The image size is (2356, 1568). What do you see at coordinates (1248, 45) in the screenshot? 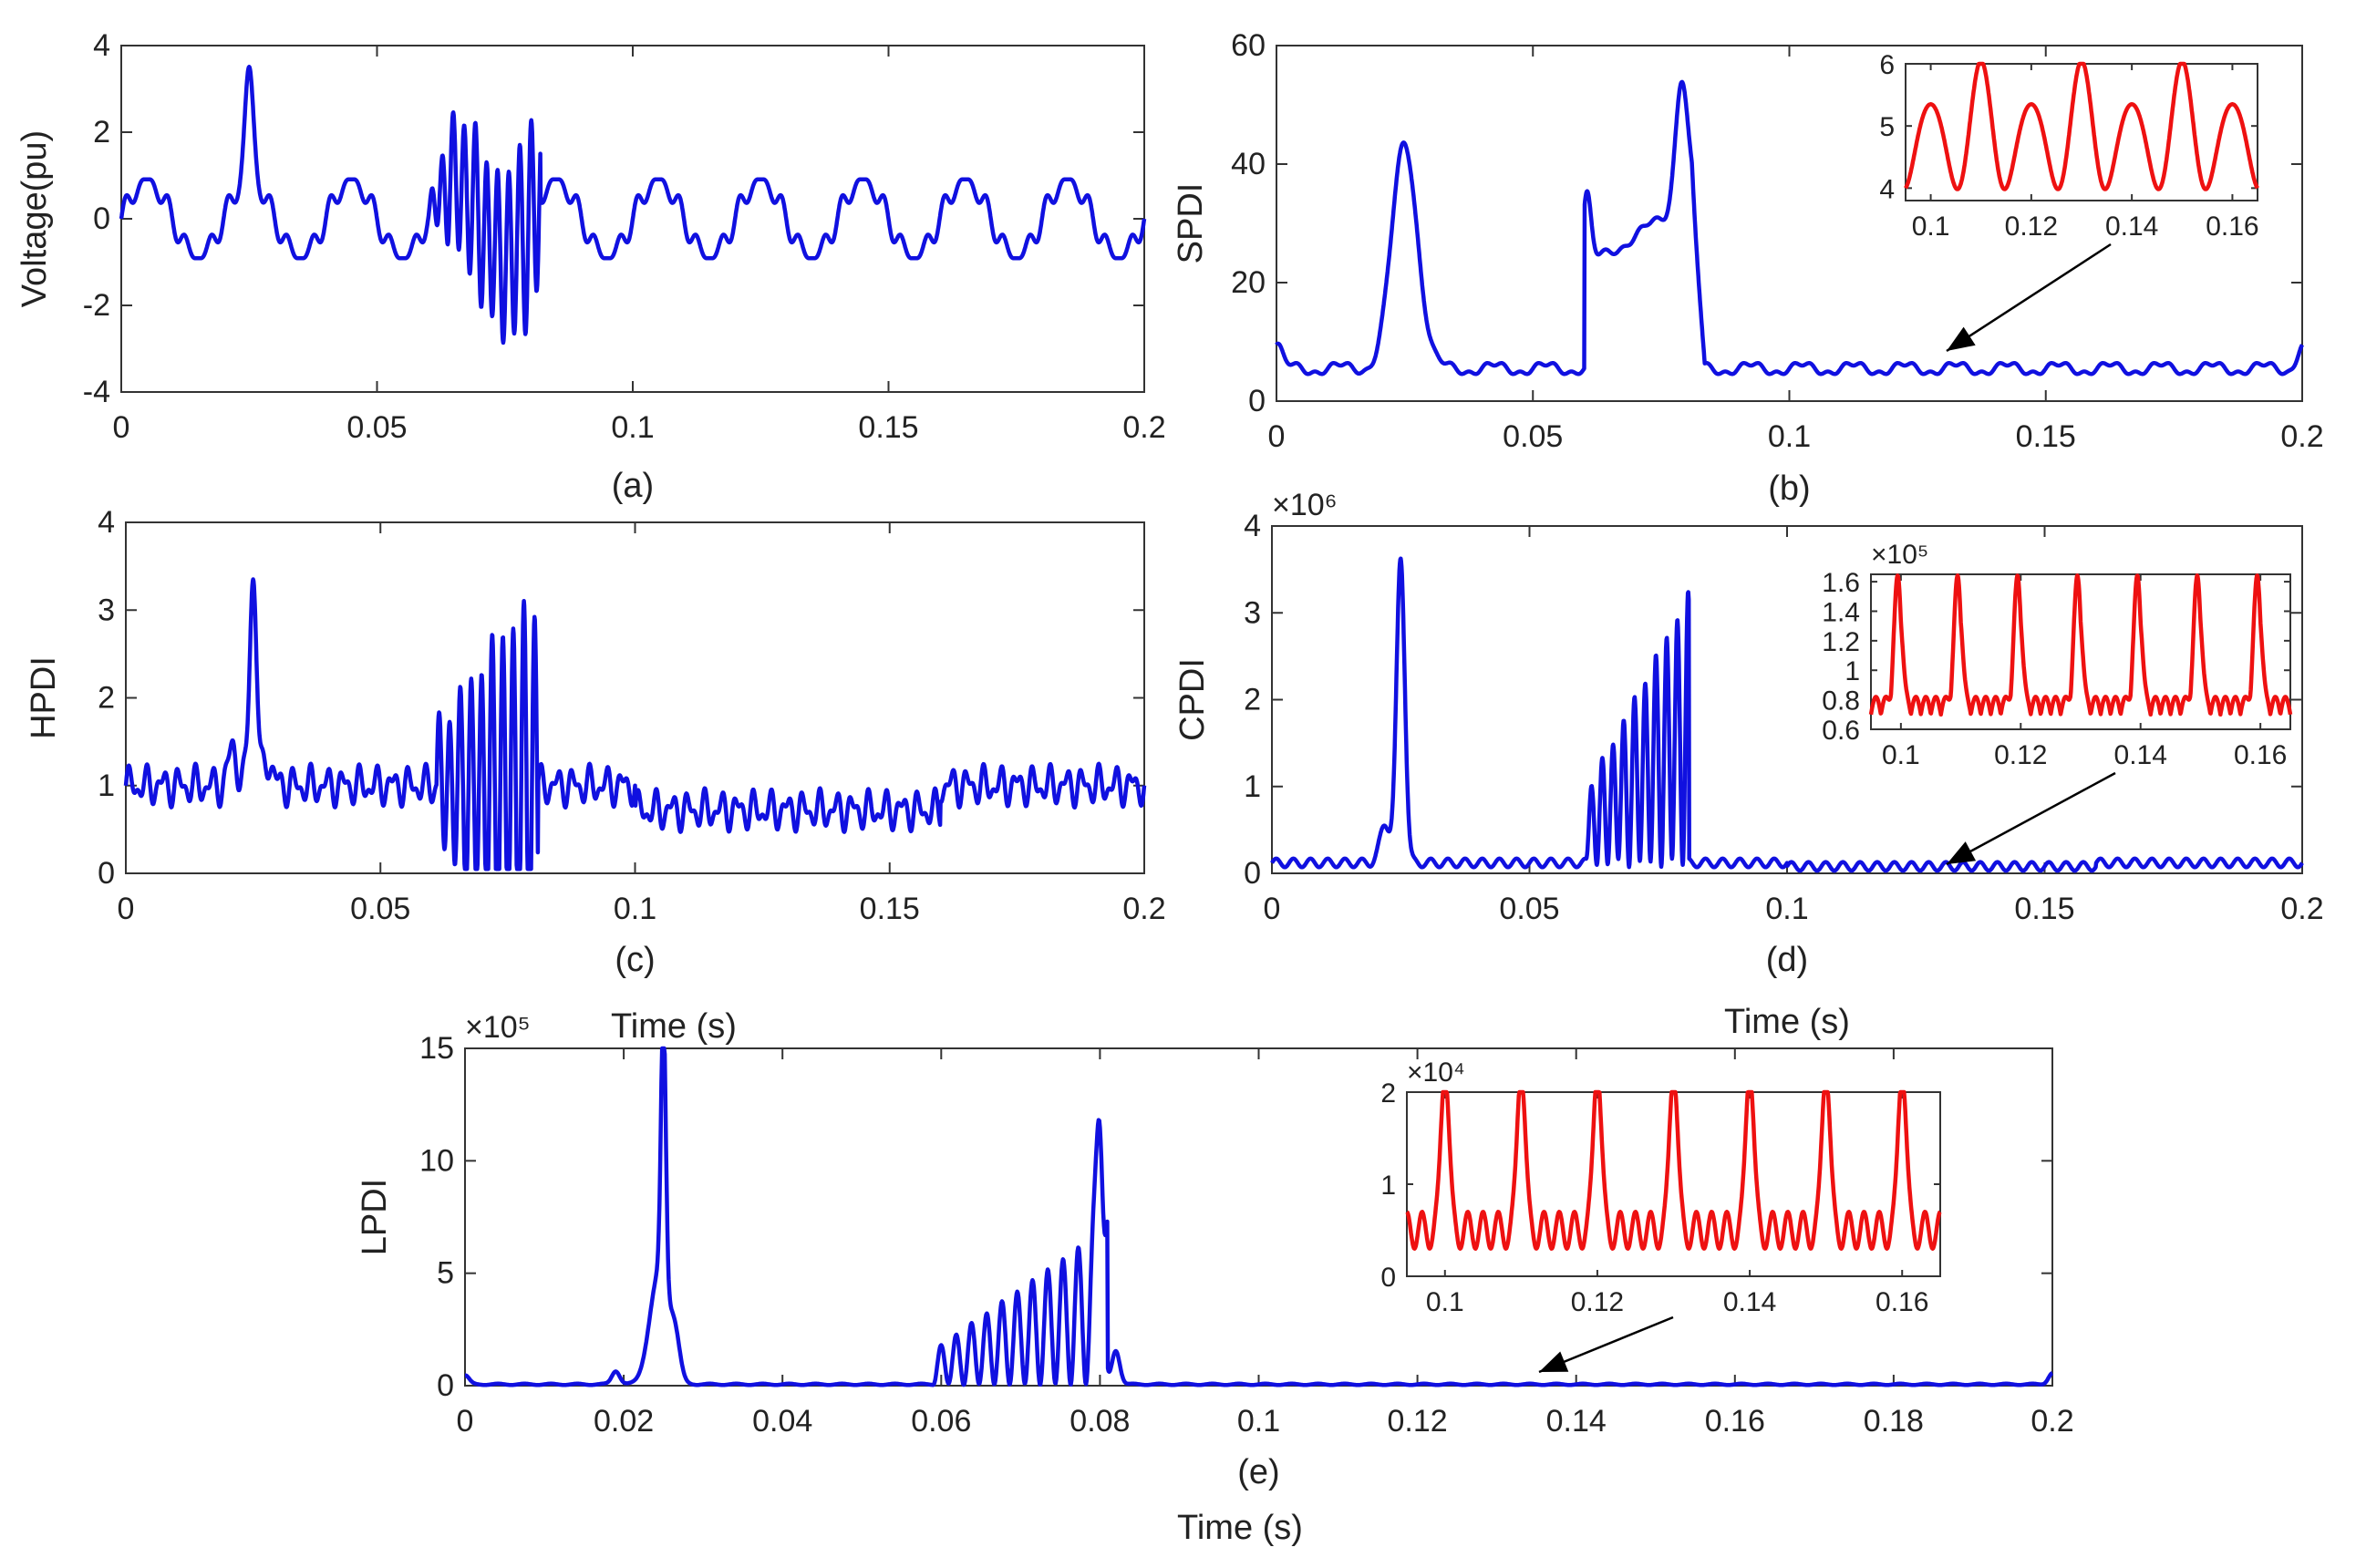
I see `panel-b-ytick-label: 60` at bounding box center [1248, 45].